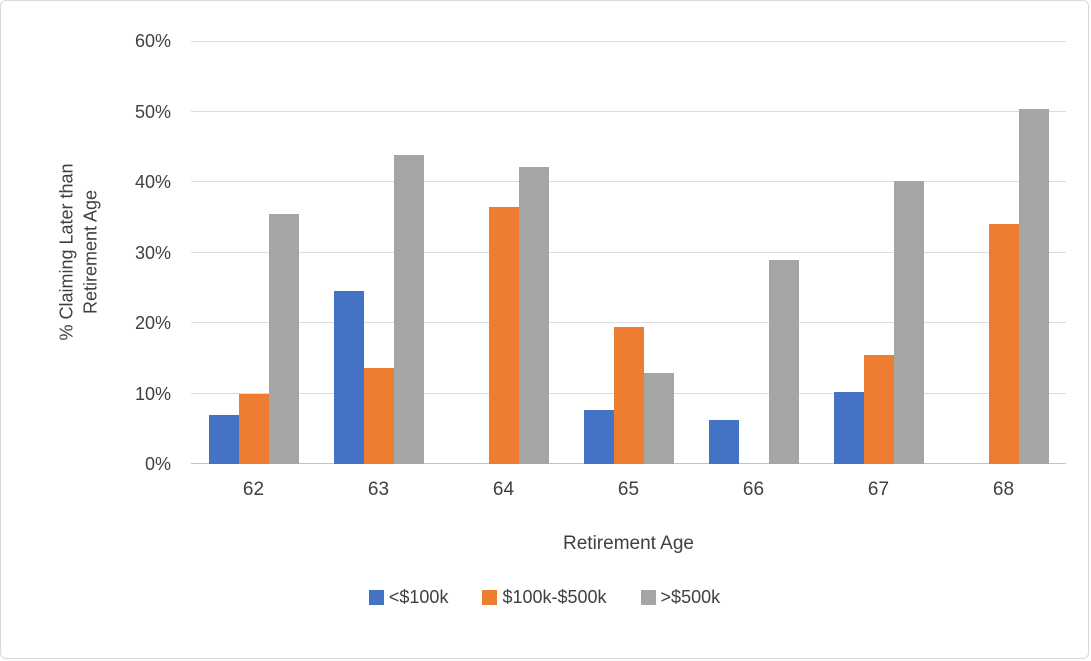 This screenshot has height=661, width=1091. What do you see at coordinates (848, 428) in the screenshot?
I see `bar-<$100k-age-67` at bounding box center [848, 428].